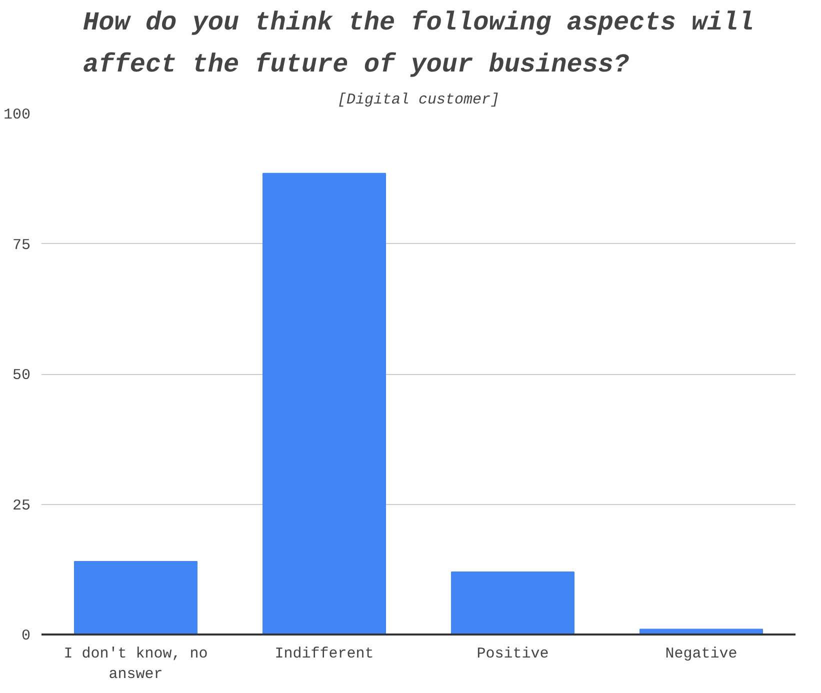  I want to click on y-tick-label: 0, so click(26, 636).